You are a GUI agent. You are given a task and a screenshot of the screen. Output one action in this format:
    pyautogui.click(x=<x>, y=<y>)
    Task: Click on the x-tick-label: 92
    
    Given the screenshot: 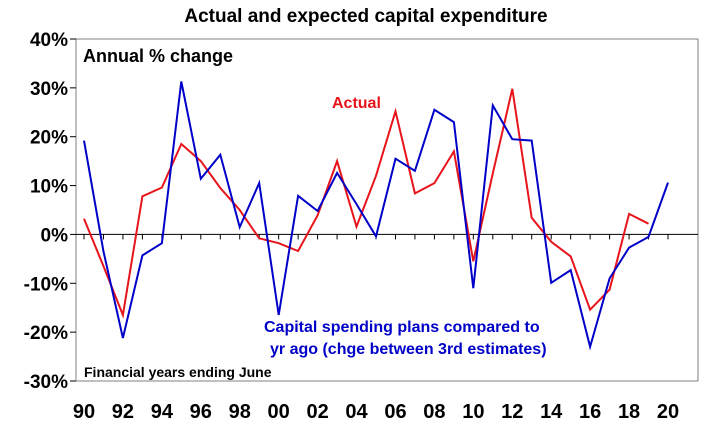 What is the action you would take?
    pyautogui.click(x=123, y=412)
    